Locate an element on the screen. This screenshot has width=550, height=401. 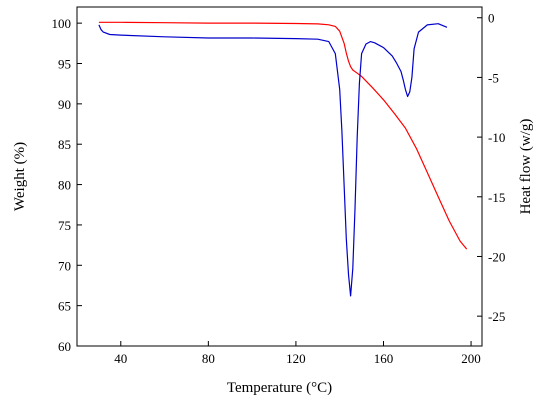
y-left-tick-label: 65 is located at coordinates (64, 306).